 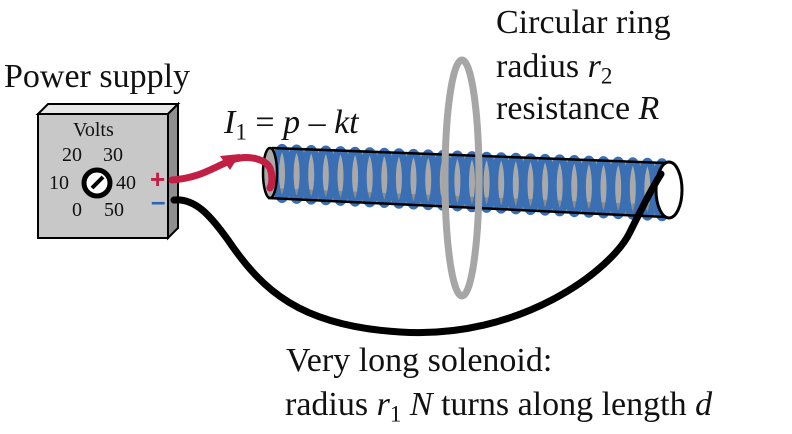 I want to click on current-symbol: I, so click(x=230, y=122).